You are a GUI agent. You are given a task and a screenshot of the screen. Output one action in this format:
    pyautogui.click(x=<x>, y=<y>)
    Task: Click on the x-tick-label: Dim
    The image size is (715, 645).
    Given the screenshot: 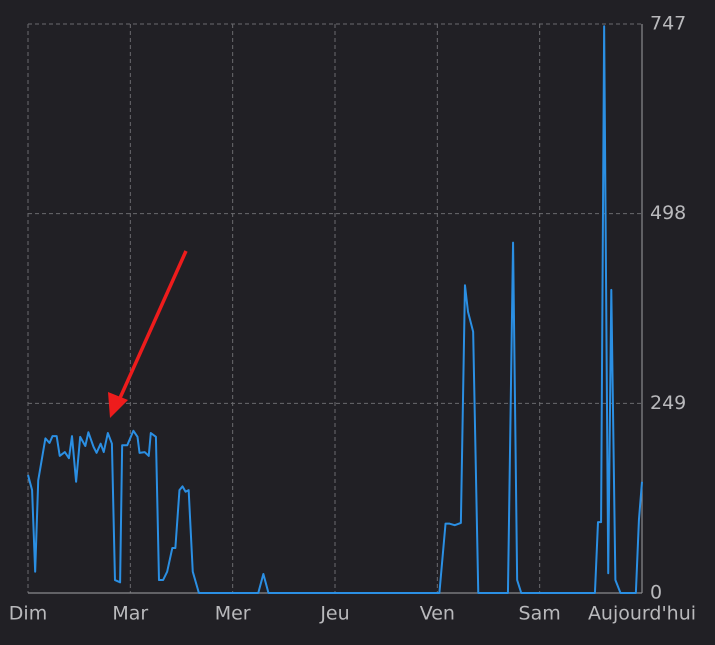 What is the action you would take?
    pyautogui.click(x=28, y=614)
    